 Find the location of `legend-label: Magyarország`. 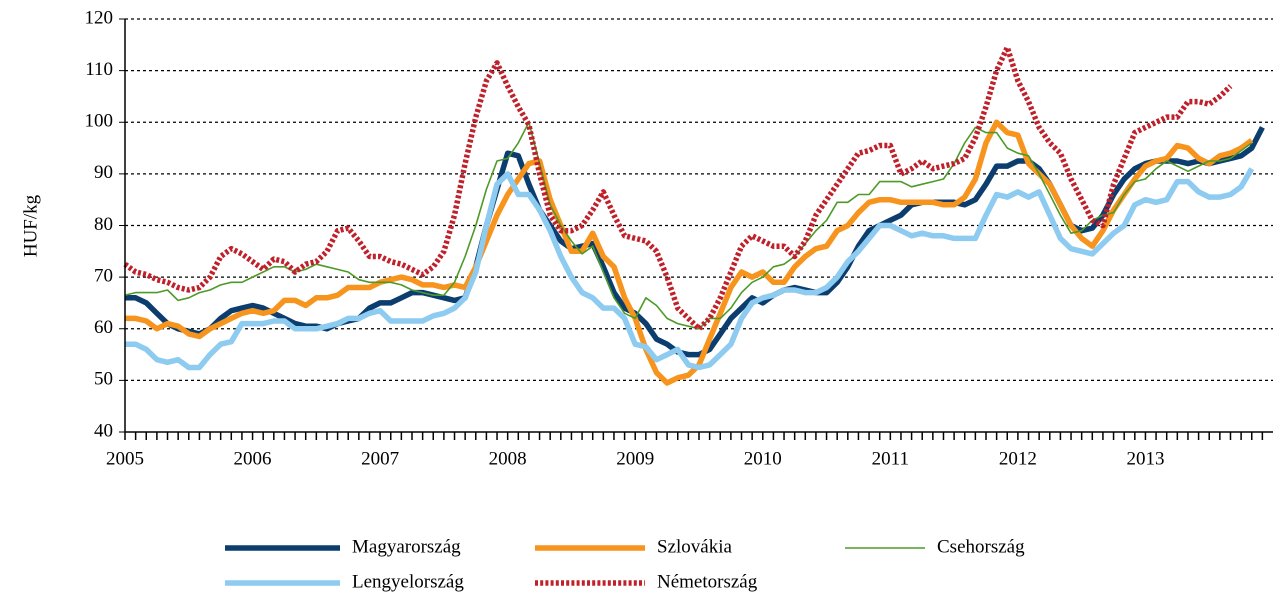

legend-label: Magyarország is located at coordinates (406, 546).